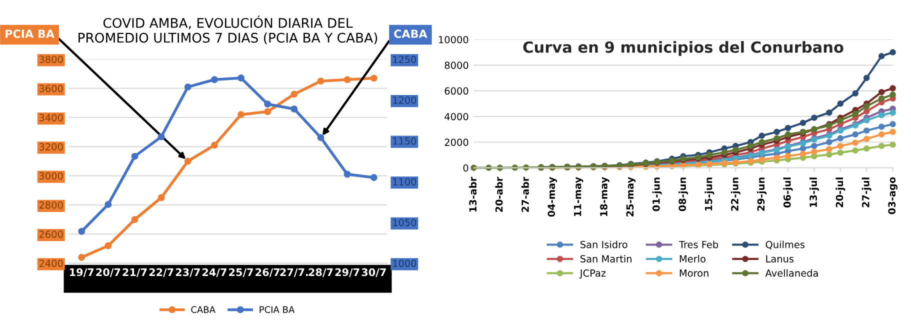 Image resolution: width=911 pixels, height=329 pixels. What do you see at coordinates (456, 116) in the screenshot?
I see `y-tick-label: 4000` at bounding box center [456, 116].